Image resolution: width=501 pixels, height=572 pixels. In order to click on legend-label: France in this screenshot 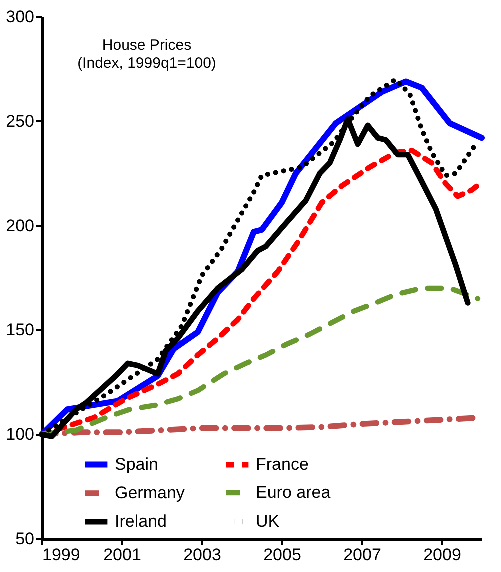, I will do `click(282, 464)`.